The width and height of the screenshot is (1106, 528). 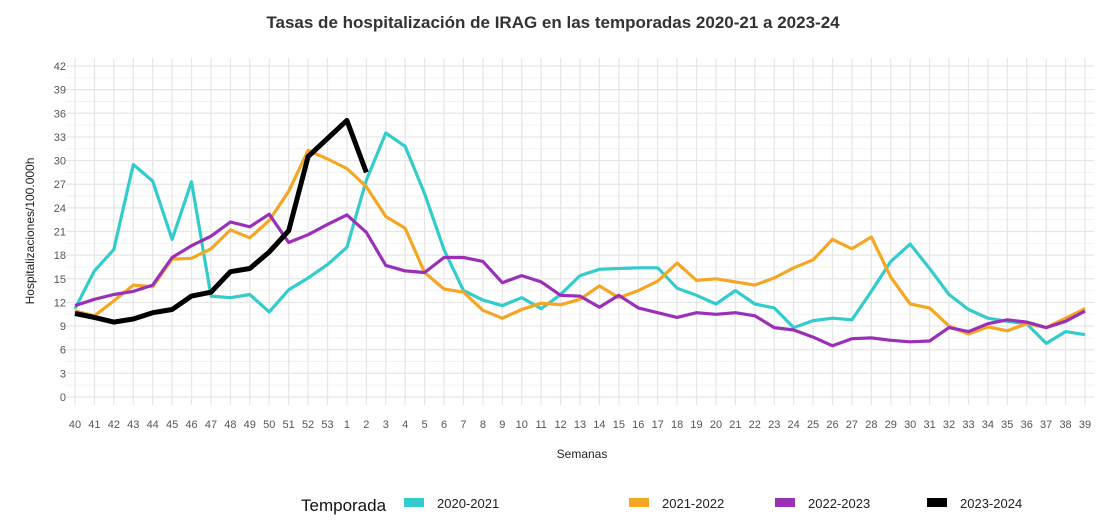 I want to click on y-tick-label: 15, so click(x=60, y=280).